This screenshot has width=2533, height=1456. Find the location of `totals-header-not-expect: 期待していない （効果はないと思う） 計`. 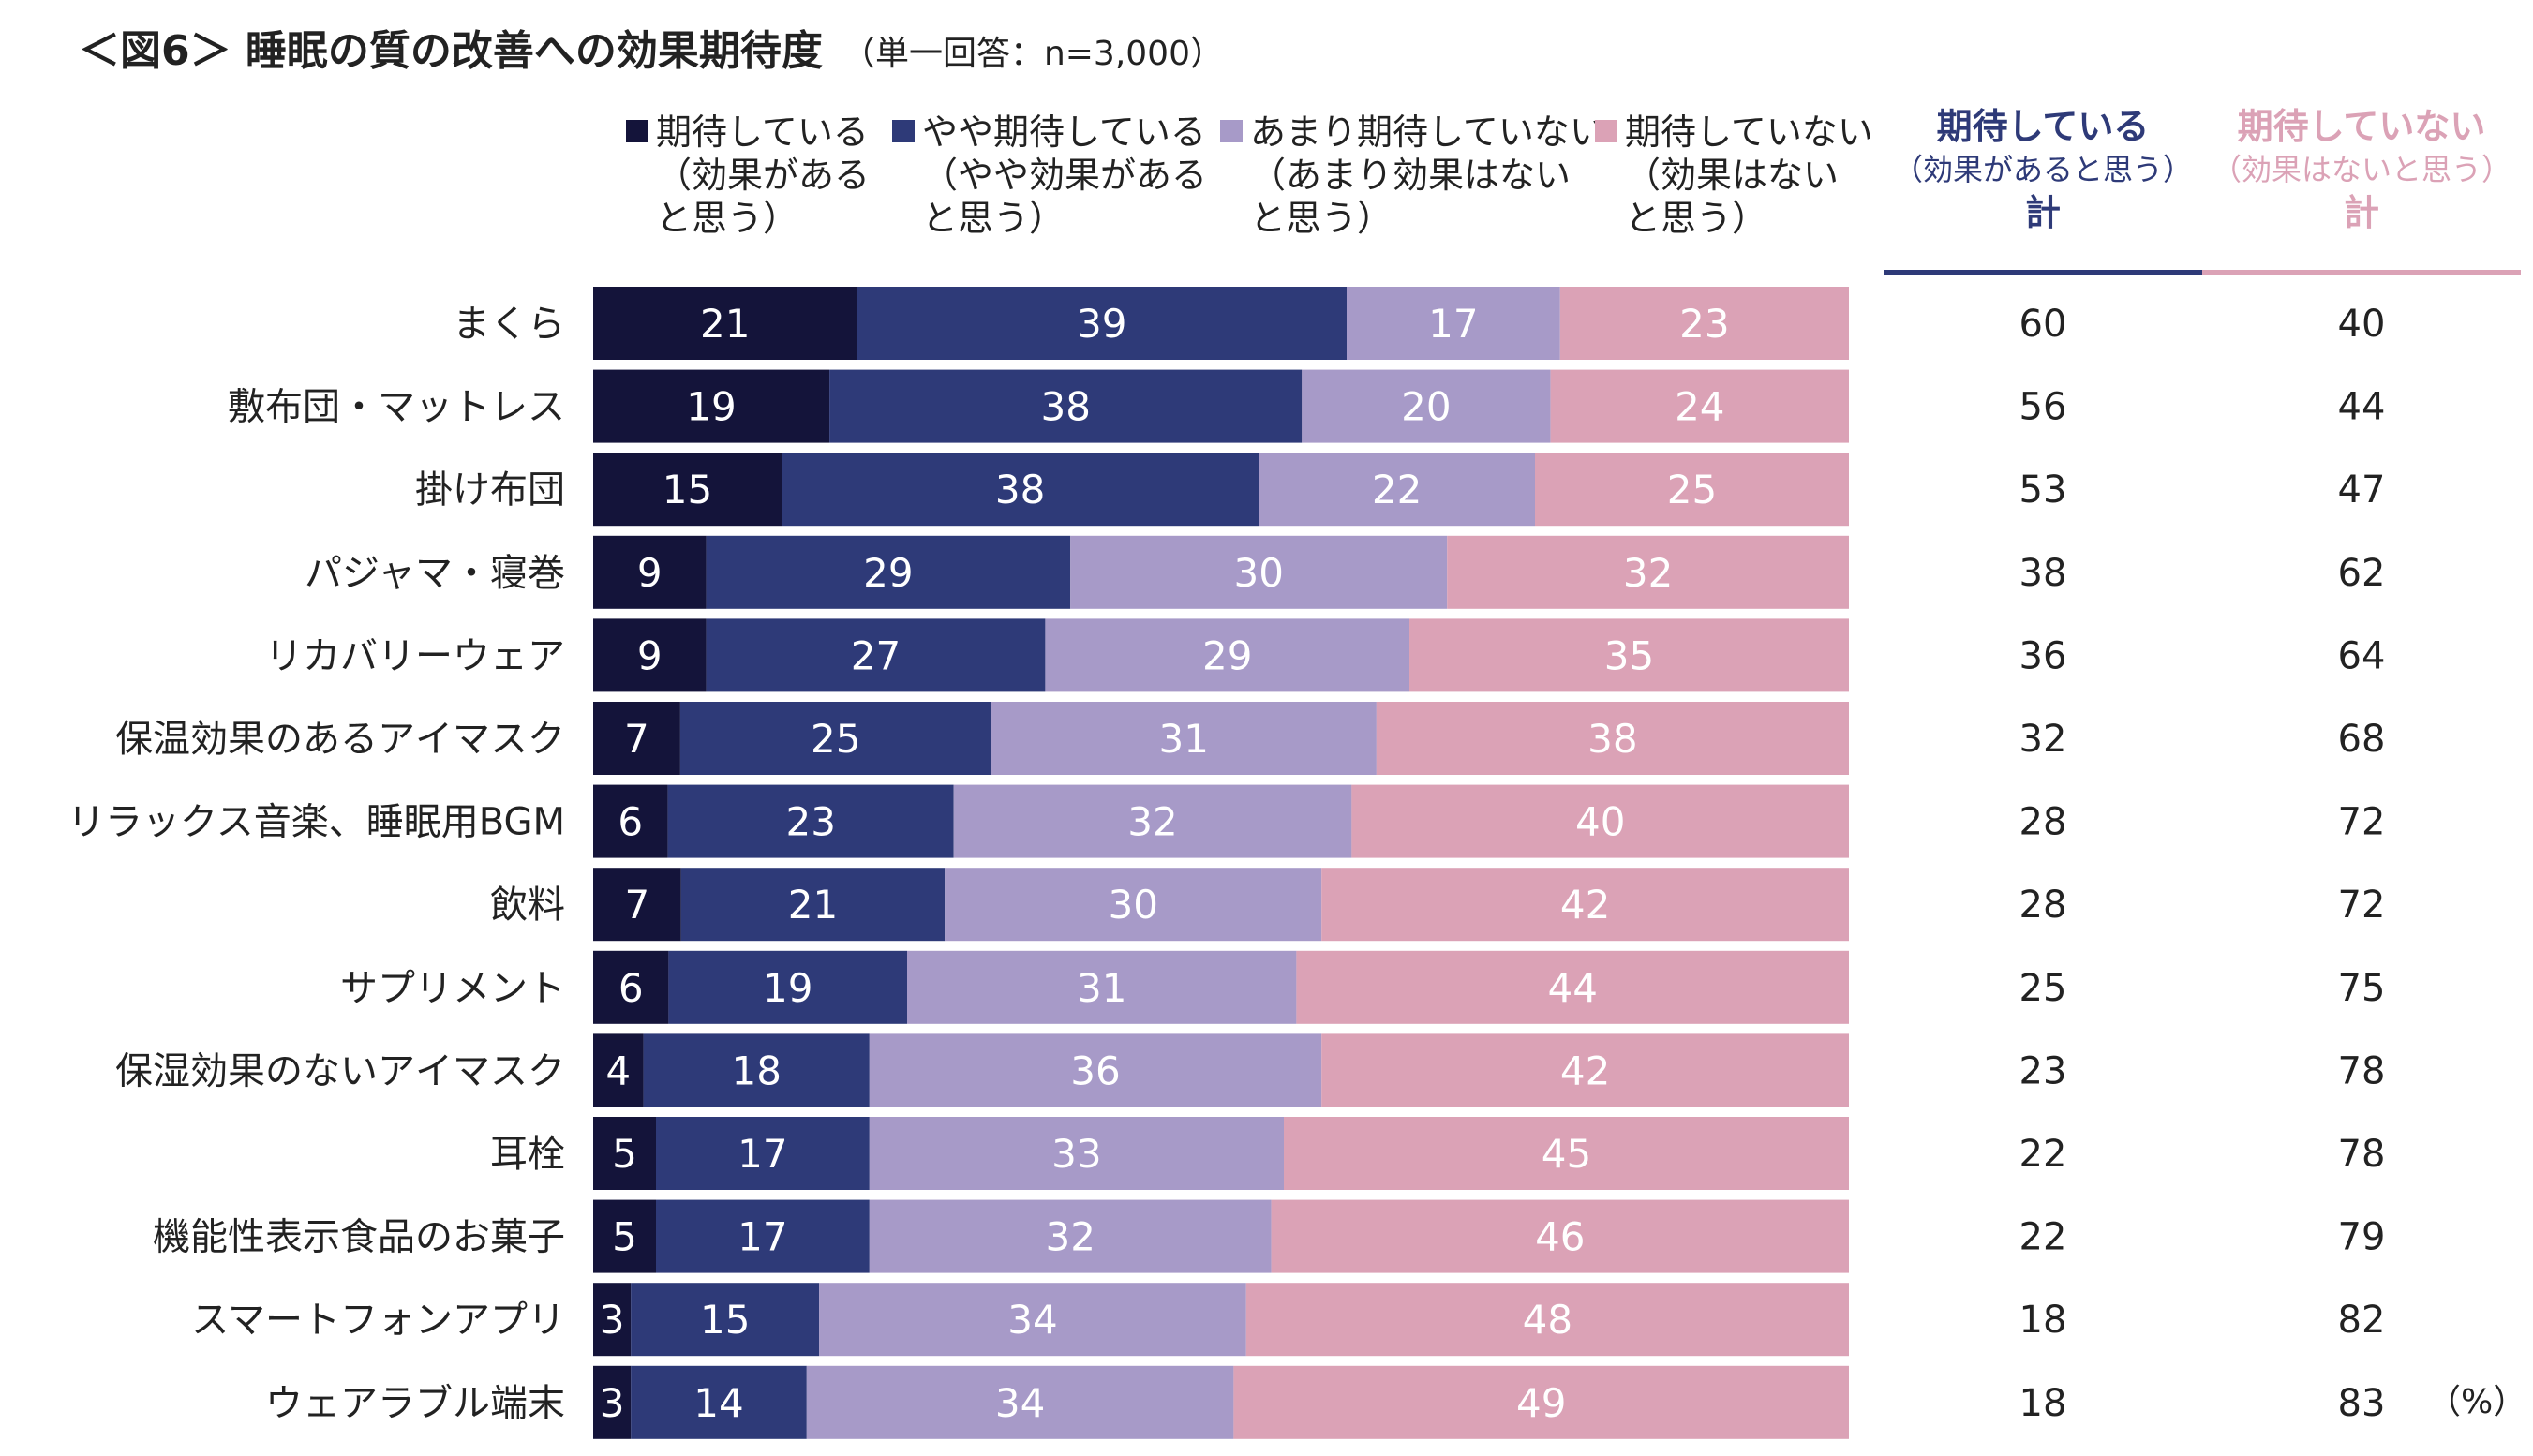

totals-header-not-expect: 期待していない （効果はないと思う） 計 is located at coordinates (2361, 169).